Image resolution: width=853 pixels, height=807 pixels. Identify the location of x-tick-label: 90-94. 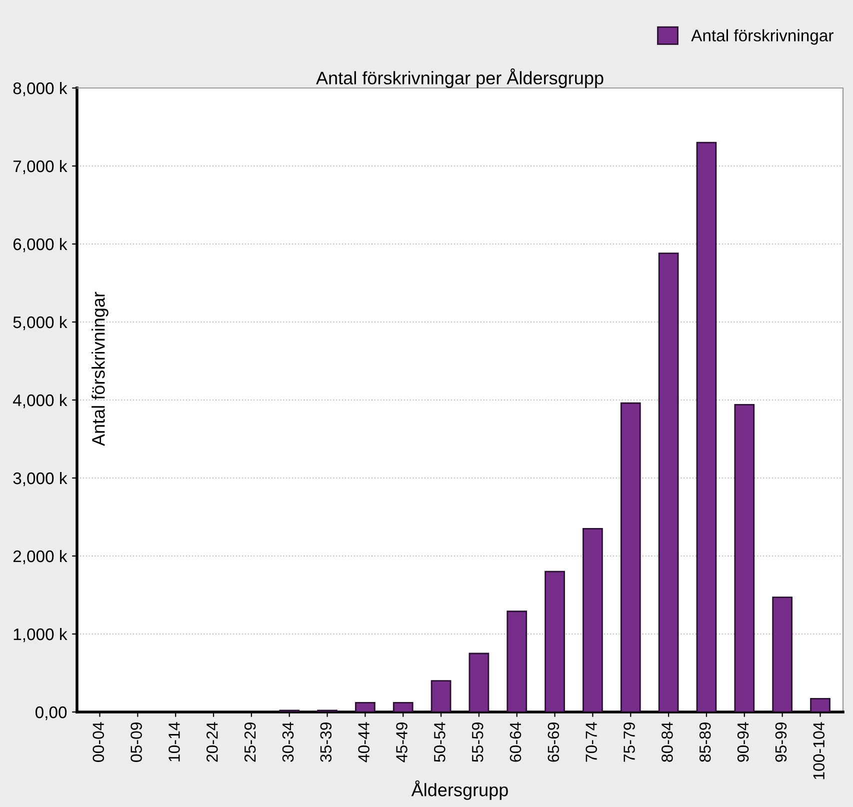
(743, 742).